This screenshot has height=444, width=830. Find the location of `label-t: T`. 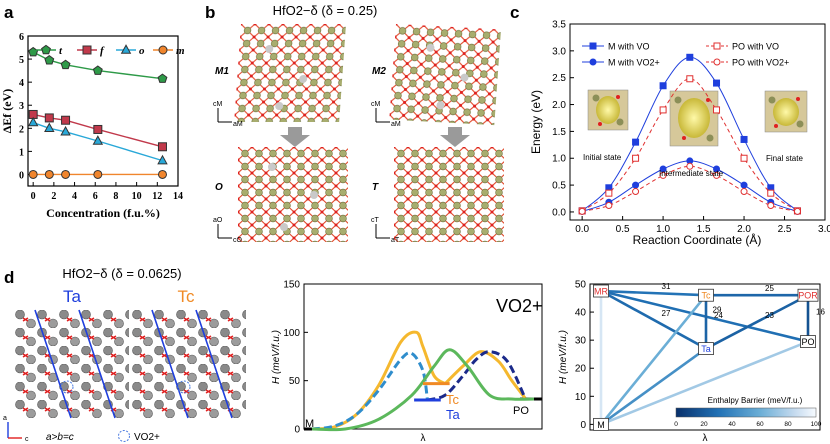

label-t: T is located at coordinates (375, 187).